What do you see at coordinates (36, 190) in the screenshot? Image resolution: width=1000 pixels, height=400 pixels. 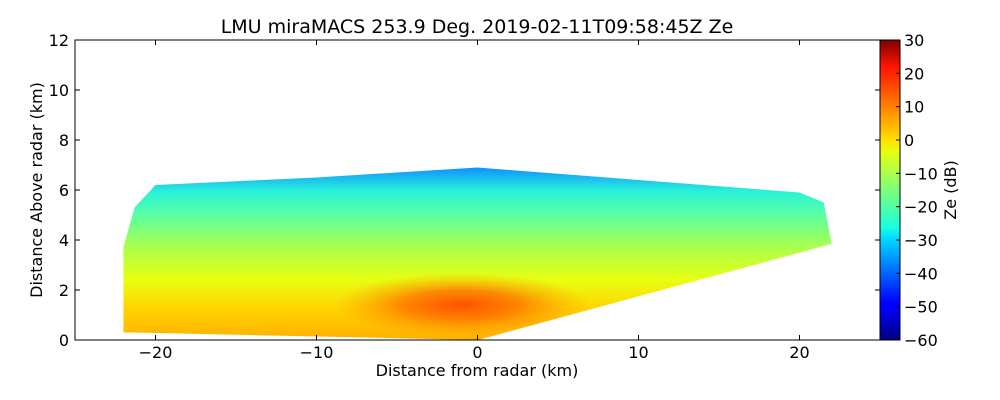 I see `y-axis-title: Distance Above radar (km)` at bounding box center [36, 190].